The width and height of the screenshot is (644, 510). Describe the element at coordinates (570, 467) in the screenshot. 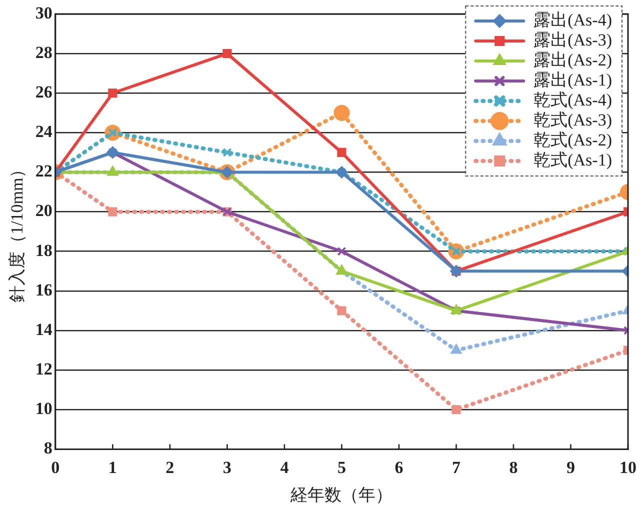

I see `x-tick-label: 9` at that location.